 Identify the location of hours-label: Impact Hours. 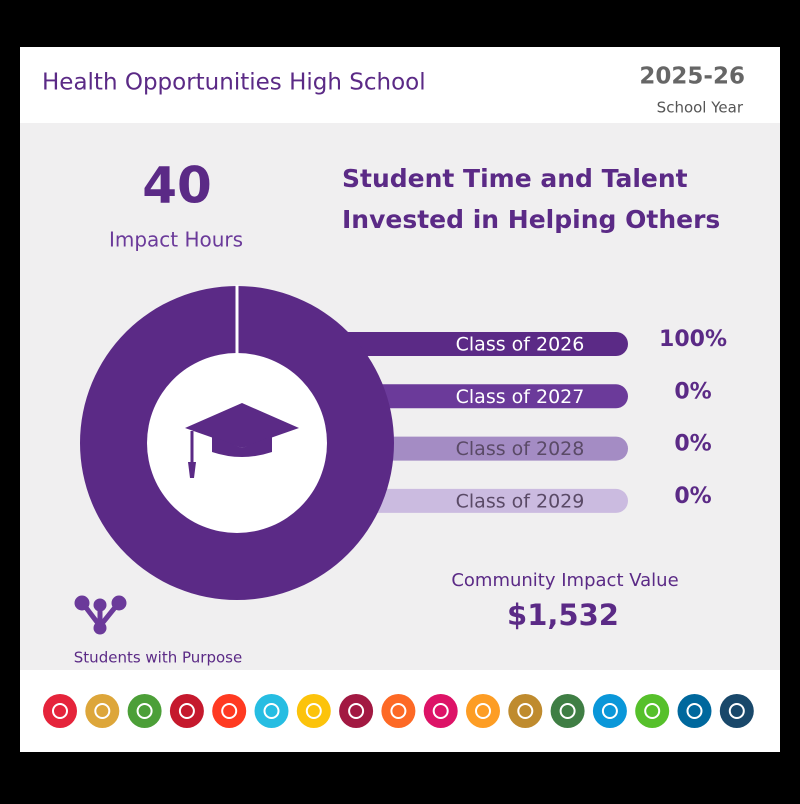
(176, 240).